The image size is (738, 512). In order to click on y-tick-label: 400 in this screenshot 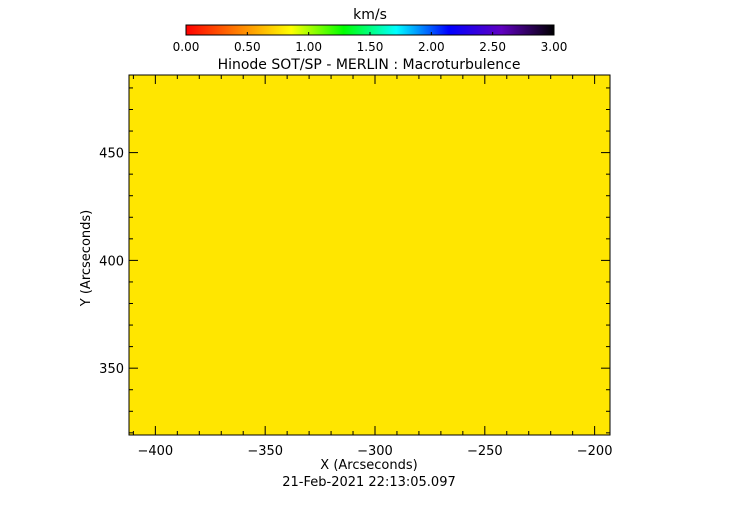, I will do `click(111, 261)`.